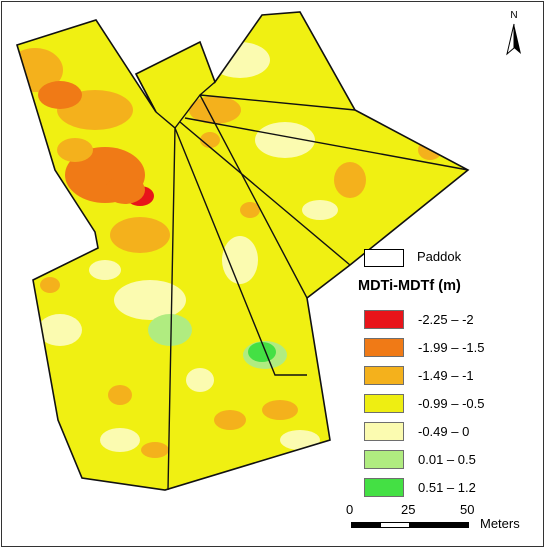 This screenshot has width=547, height=550. I want to click on legend-label: 0.01 – 0.5, so click(447, 459).